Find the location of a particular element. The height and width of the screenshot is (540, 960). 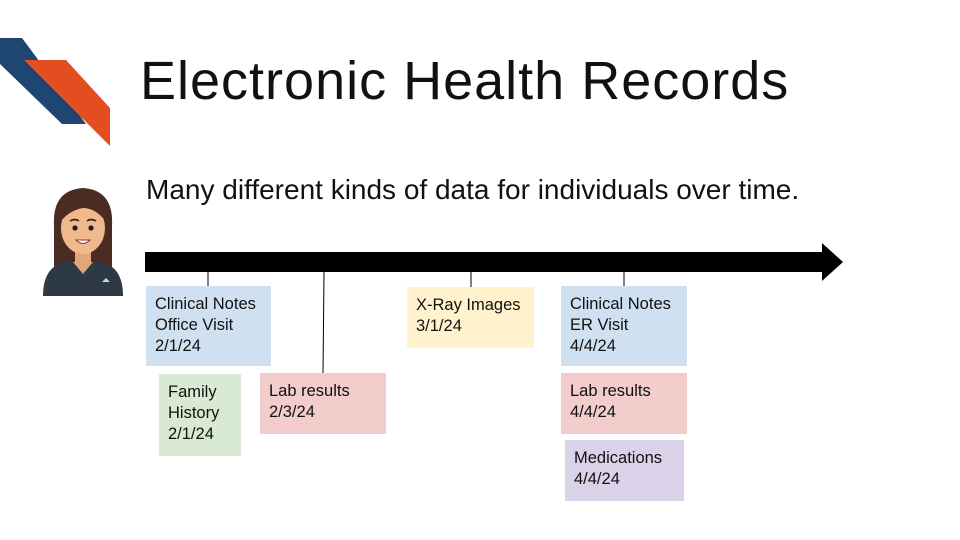

record-line: X-Ray Images is located at coordinates (468, 305).